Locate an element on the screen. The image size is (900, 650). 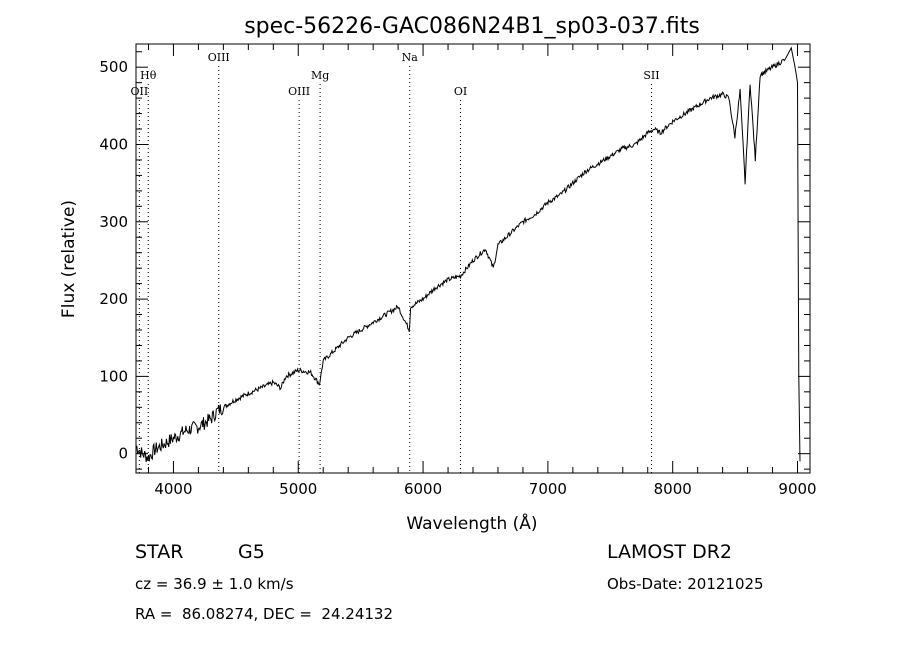
redshift-info: cz = 36.9 ± 1.0 km/s is located at coordinates (214, 584).